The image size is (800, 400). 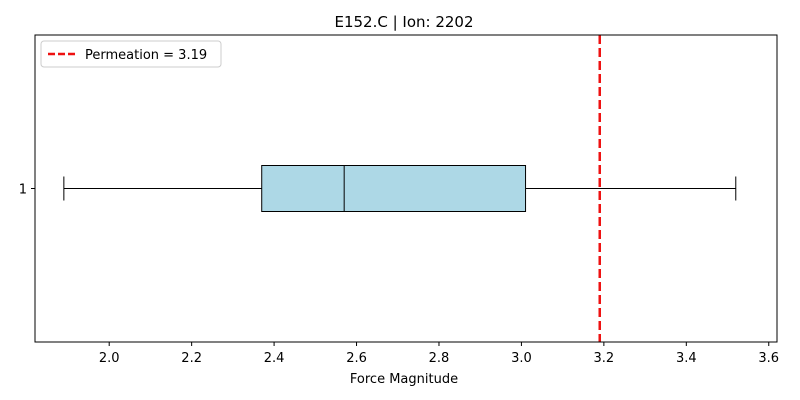 I want to click on x-tick-label: 3.4, so click(x=686, y=358).